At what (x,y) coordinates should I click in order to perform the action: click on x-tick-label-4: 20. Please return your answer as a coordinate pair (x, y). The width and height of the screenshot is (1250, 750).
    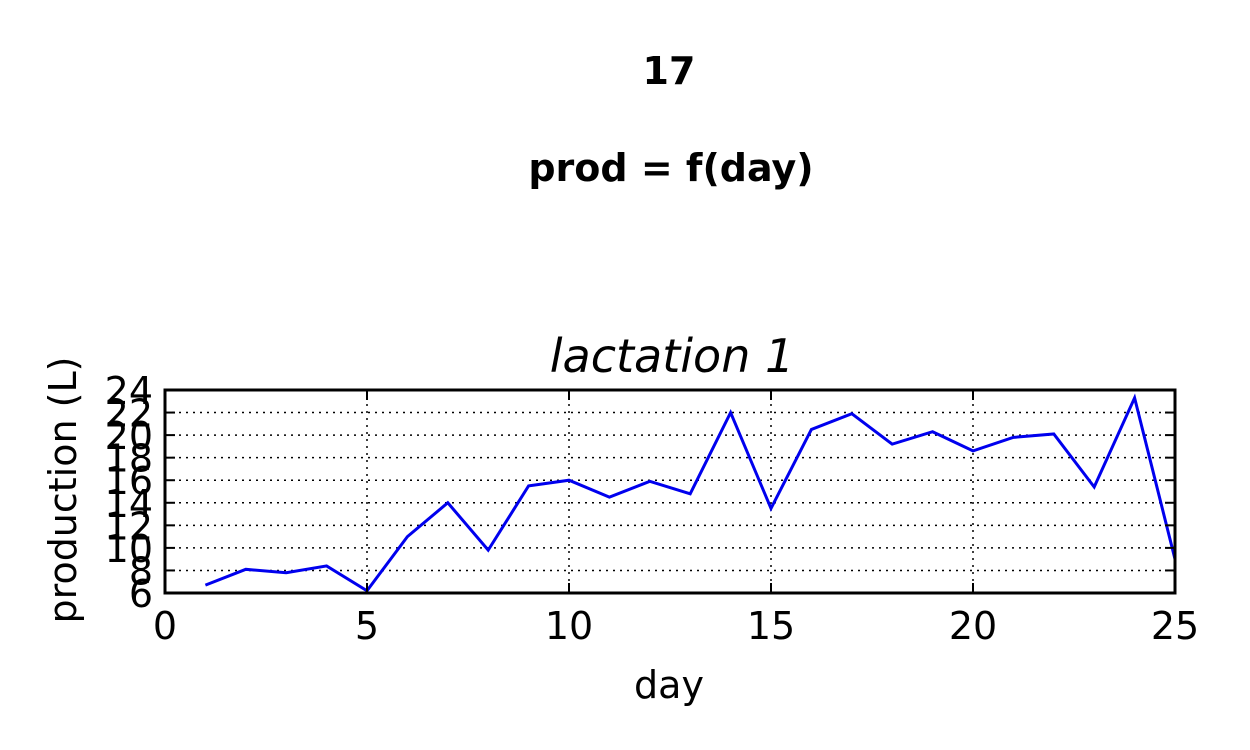
    Looking at the image, I should click on (973, 626).